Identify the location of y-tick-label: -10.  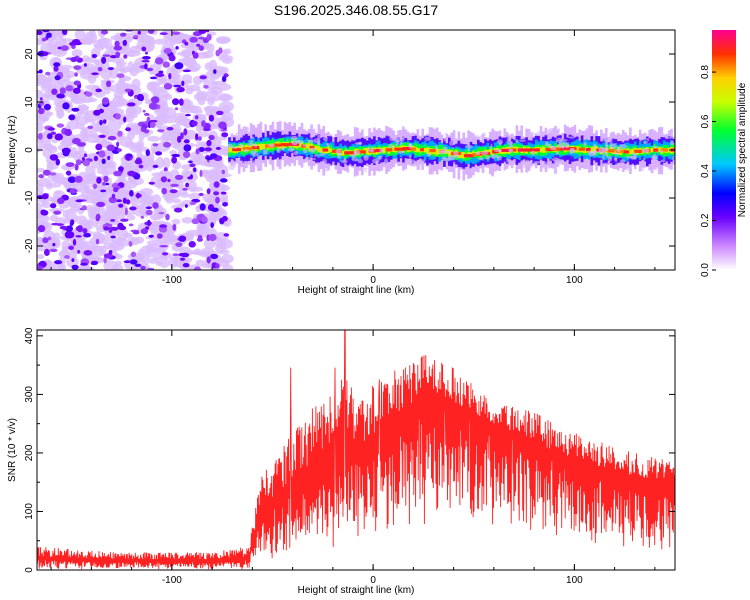
(29, 197).